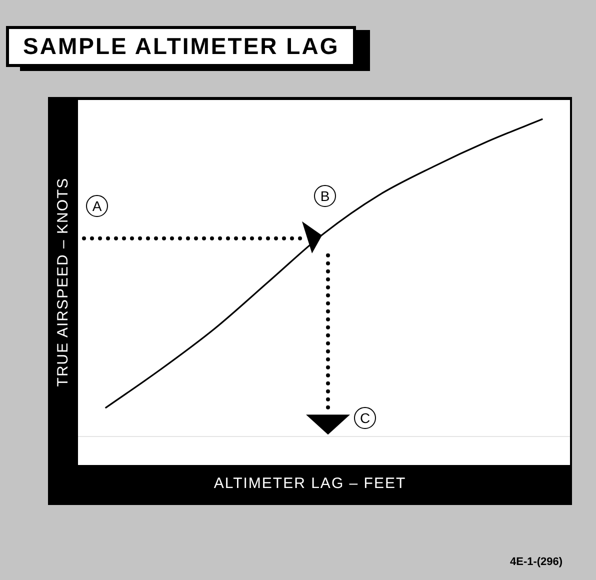  What do you see at coordinates (310, 483) in the screenshot?
I see `x-axis-title: ALTIMETER LAG – FEET` at bounding box center [310, 483].